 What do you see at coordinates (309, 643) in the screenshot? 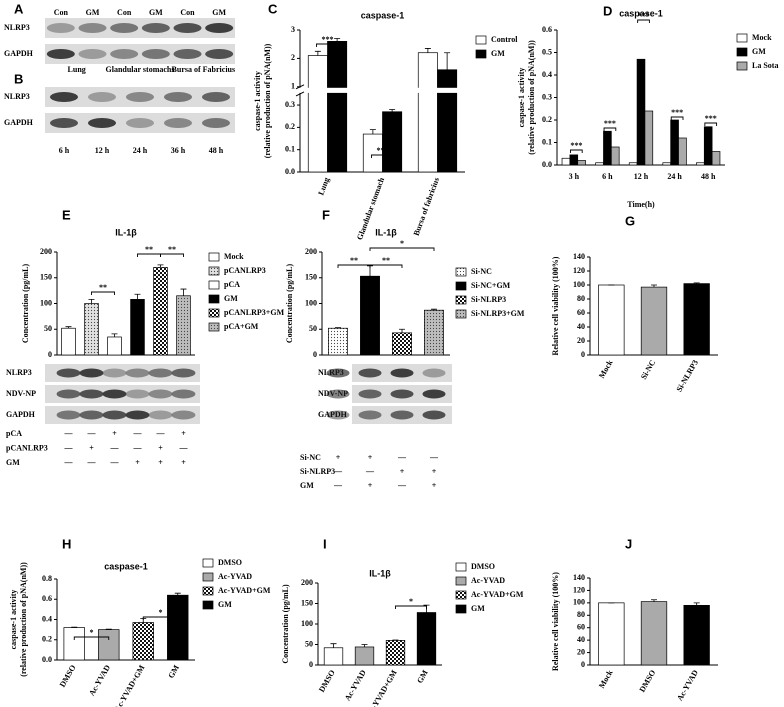
I see `y-tick-label: 50` at bounding box center [309, 643].